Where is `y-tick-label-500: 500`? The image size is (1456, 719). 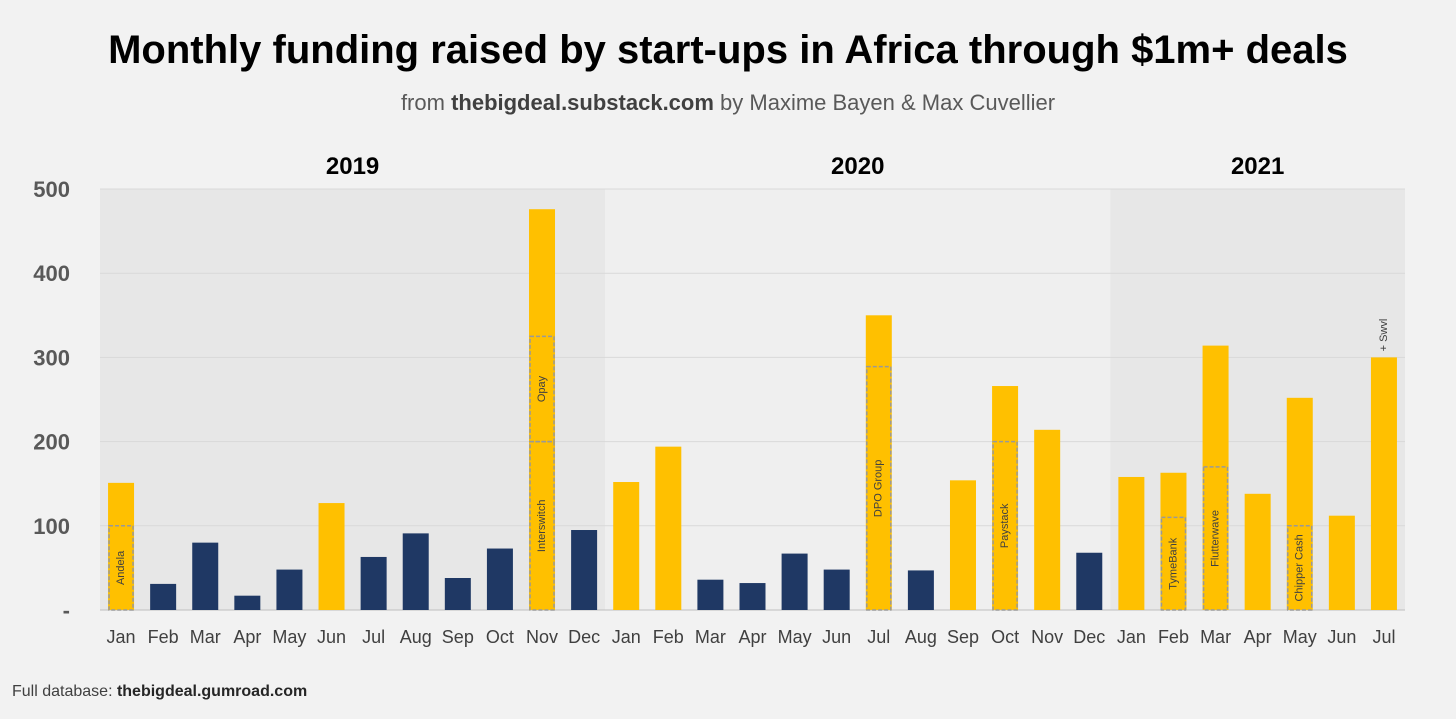
y-tick-label-500: 500 is located at coordinates (51, 189).